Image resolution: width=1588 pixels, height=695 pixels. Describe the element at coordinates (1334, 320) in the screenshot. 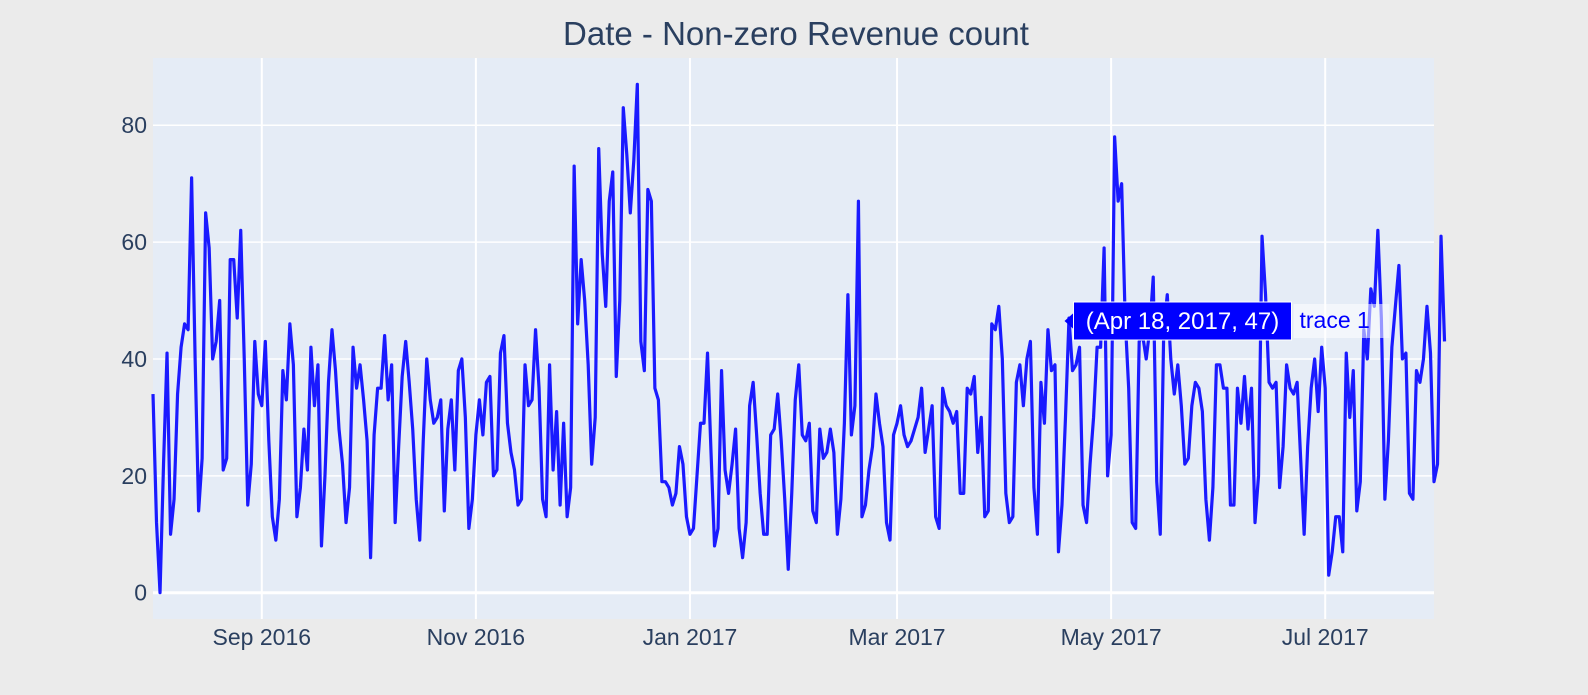

I see `hover-trace-name: trace 1` at that location.